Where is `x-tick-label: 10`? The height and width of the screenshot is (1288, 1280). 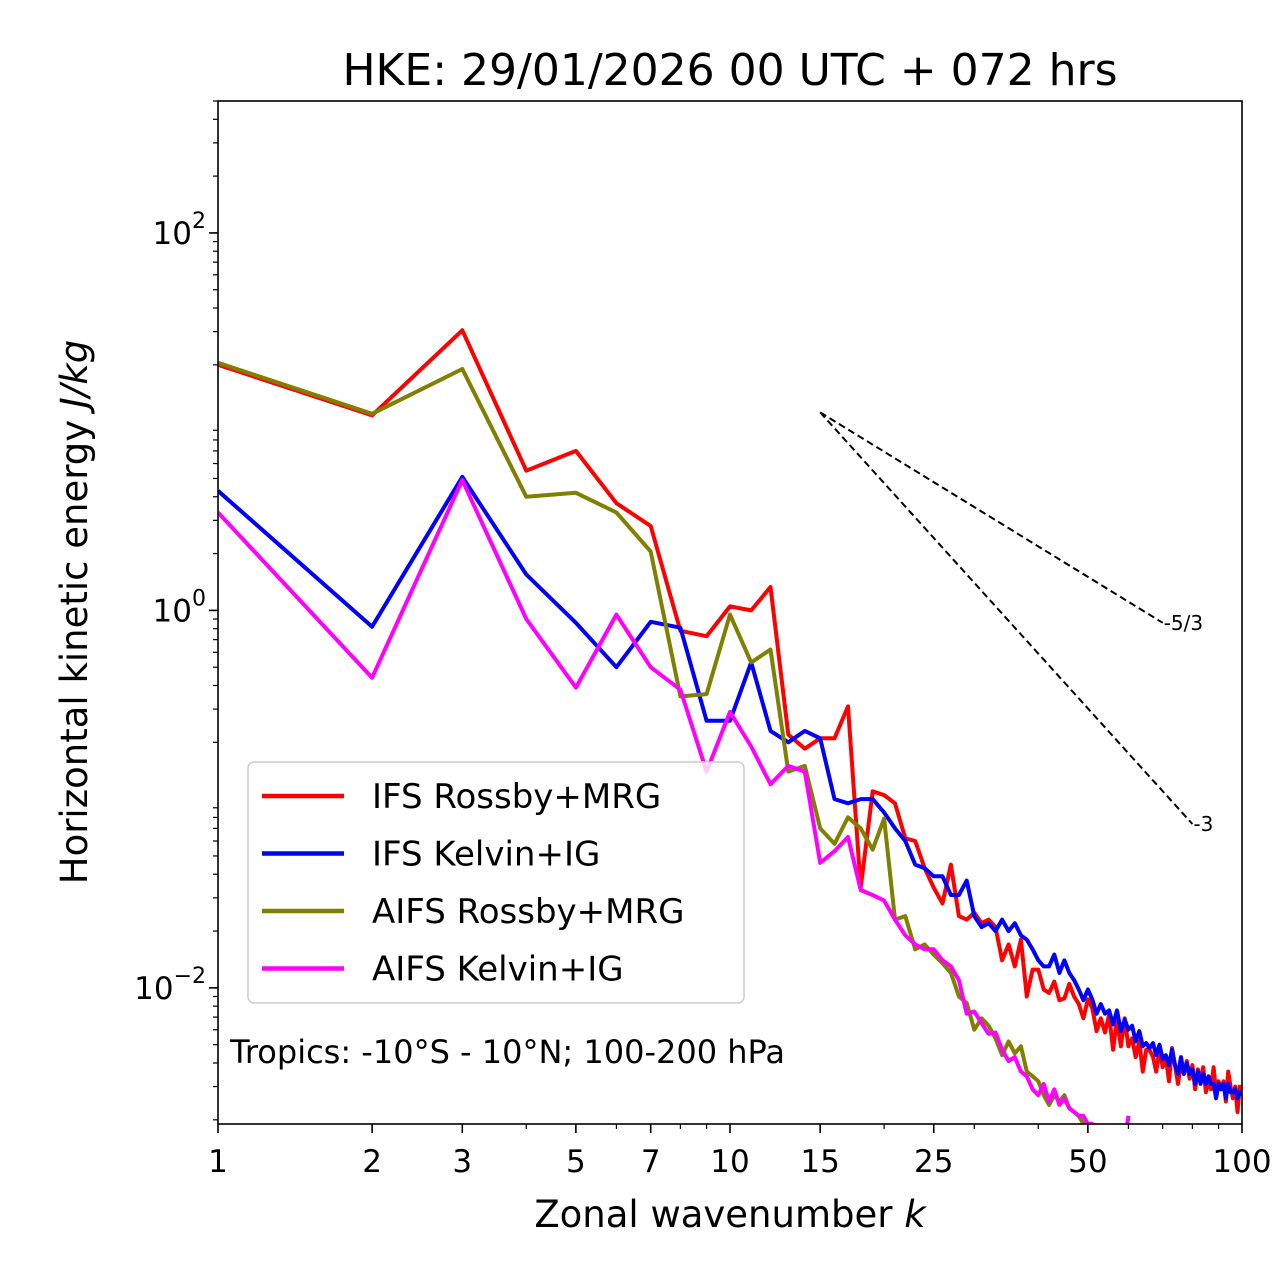 x-tick-label: 10 is located at coordinates (729, 1162).